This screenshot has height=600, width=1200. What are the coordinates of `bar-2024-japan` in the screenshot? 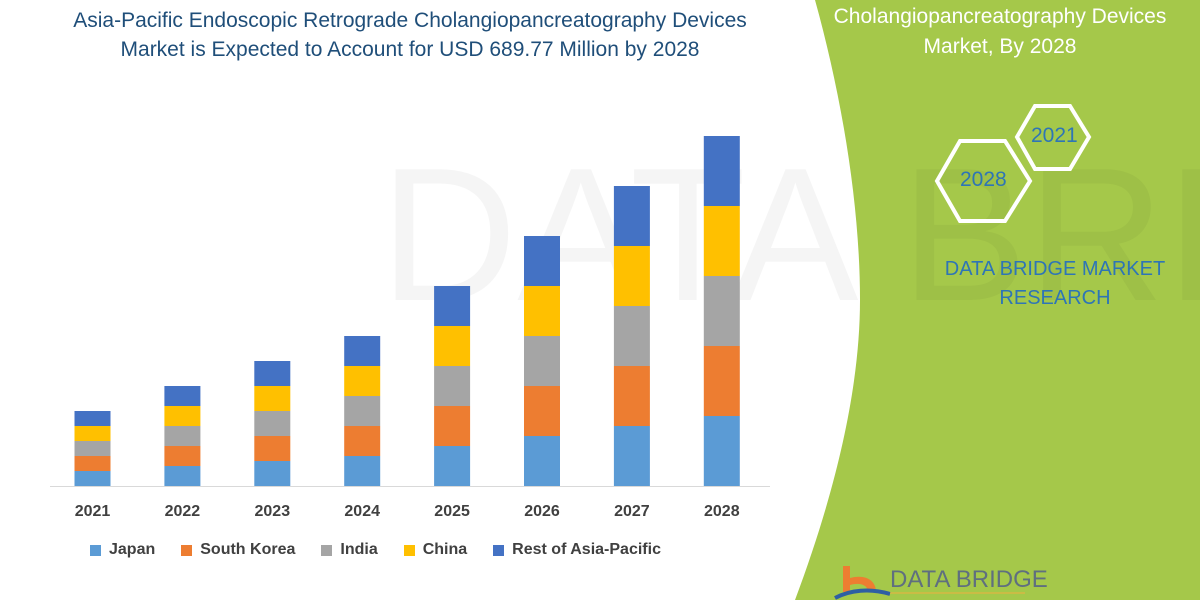 It's located at (362, 471).